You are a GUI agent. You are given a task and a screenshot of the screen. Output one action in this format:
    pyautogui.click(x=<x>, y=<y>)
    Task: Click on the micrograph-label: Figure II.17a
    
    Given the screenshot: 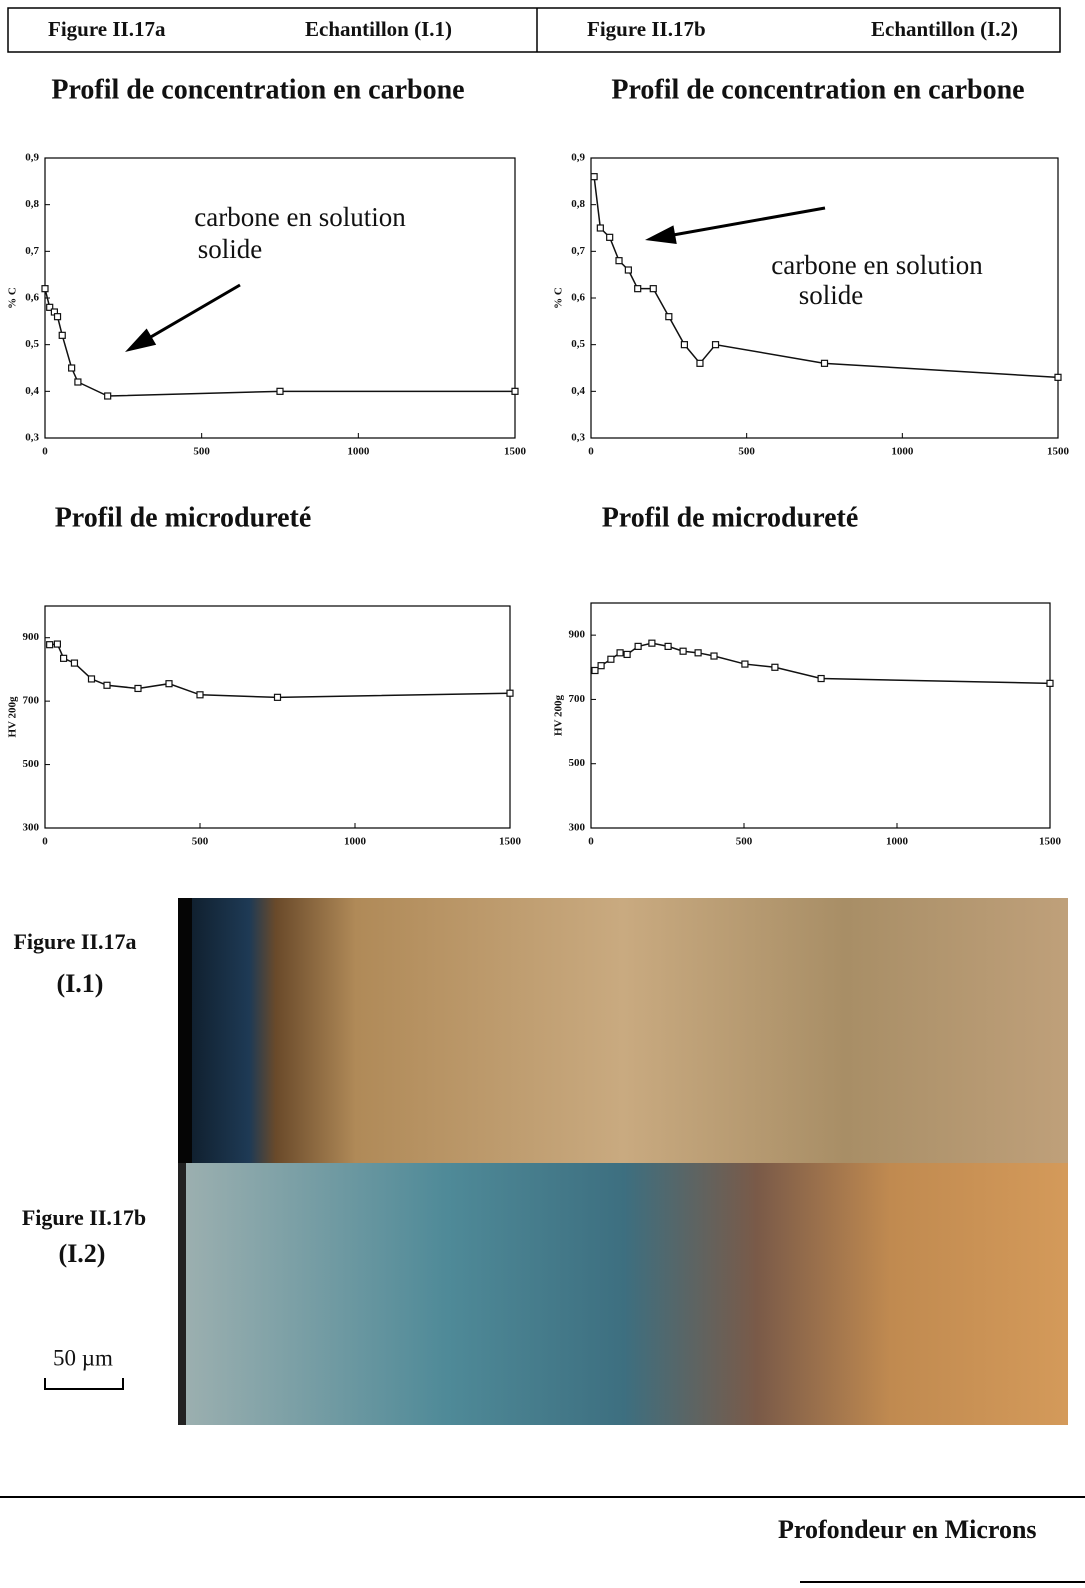 What is the action you would take?
    pyautogui.click(x=74, y=941)
    